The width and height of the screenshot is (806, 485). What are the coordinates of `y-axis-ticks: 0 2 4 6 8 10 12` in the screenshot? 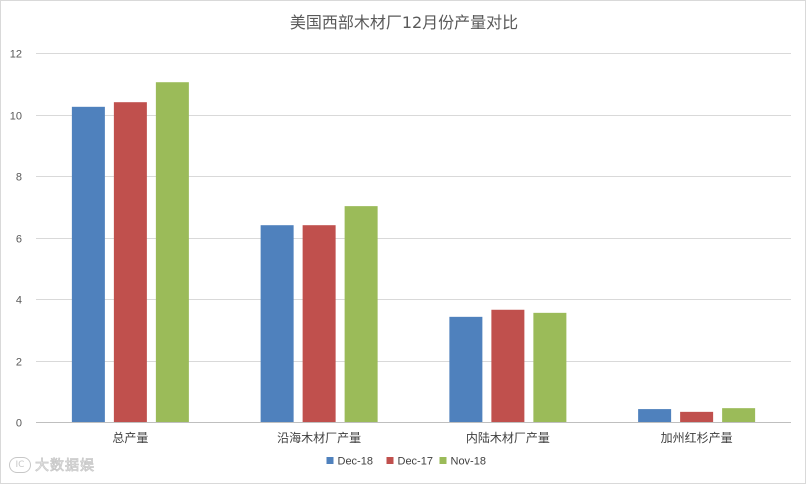 It's located at (16, 239).